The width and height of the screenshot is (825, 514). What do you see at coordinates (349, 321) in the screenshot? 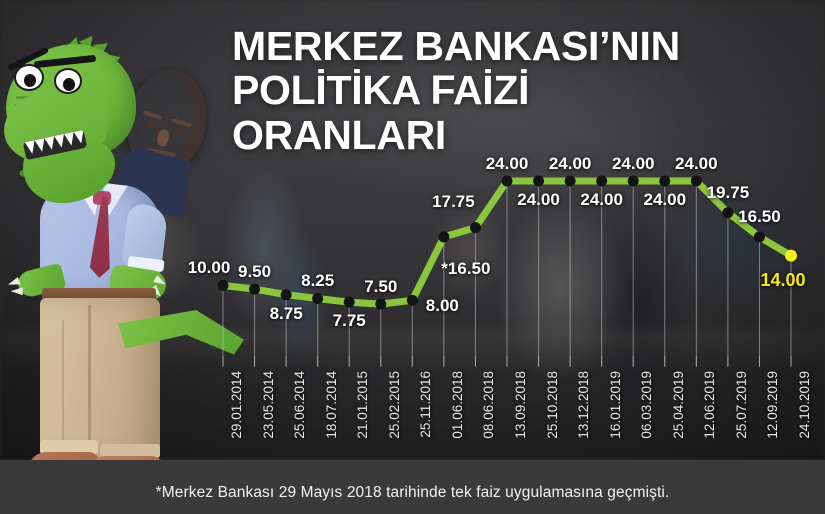
I see `chart-value-label: 7.75` at bounding box center [349, 321].